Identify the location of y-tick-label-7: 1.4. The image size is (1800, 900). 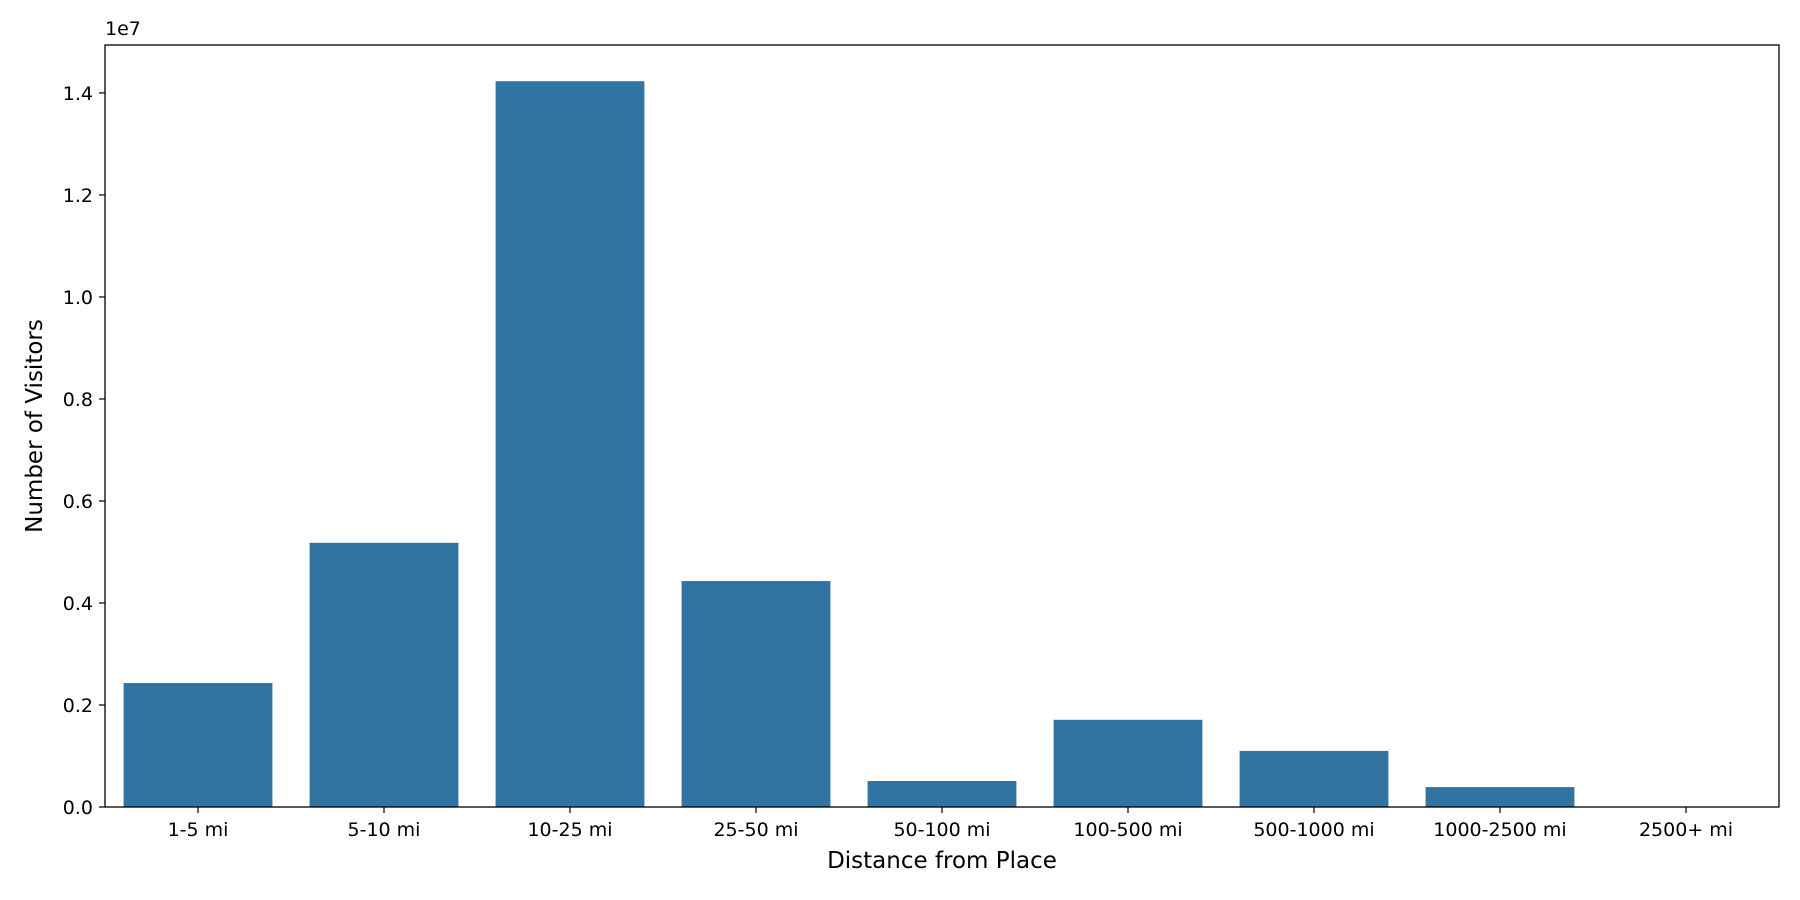
(78, 94).